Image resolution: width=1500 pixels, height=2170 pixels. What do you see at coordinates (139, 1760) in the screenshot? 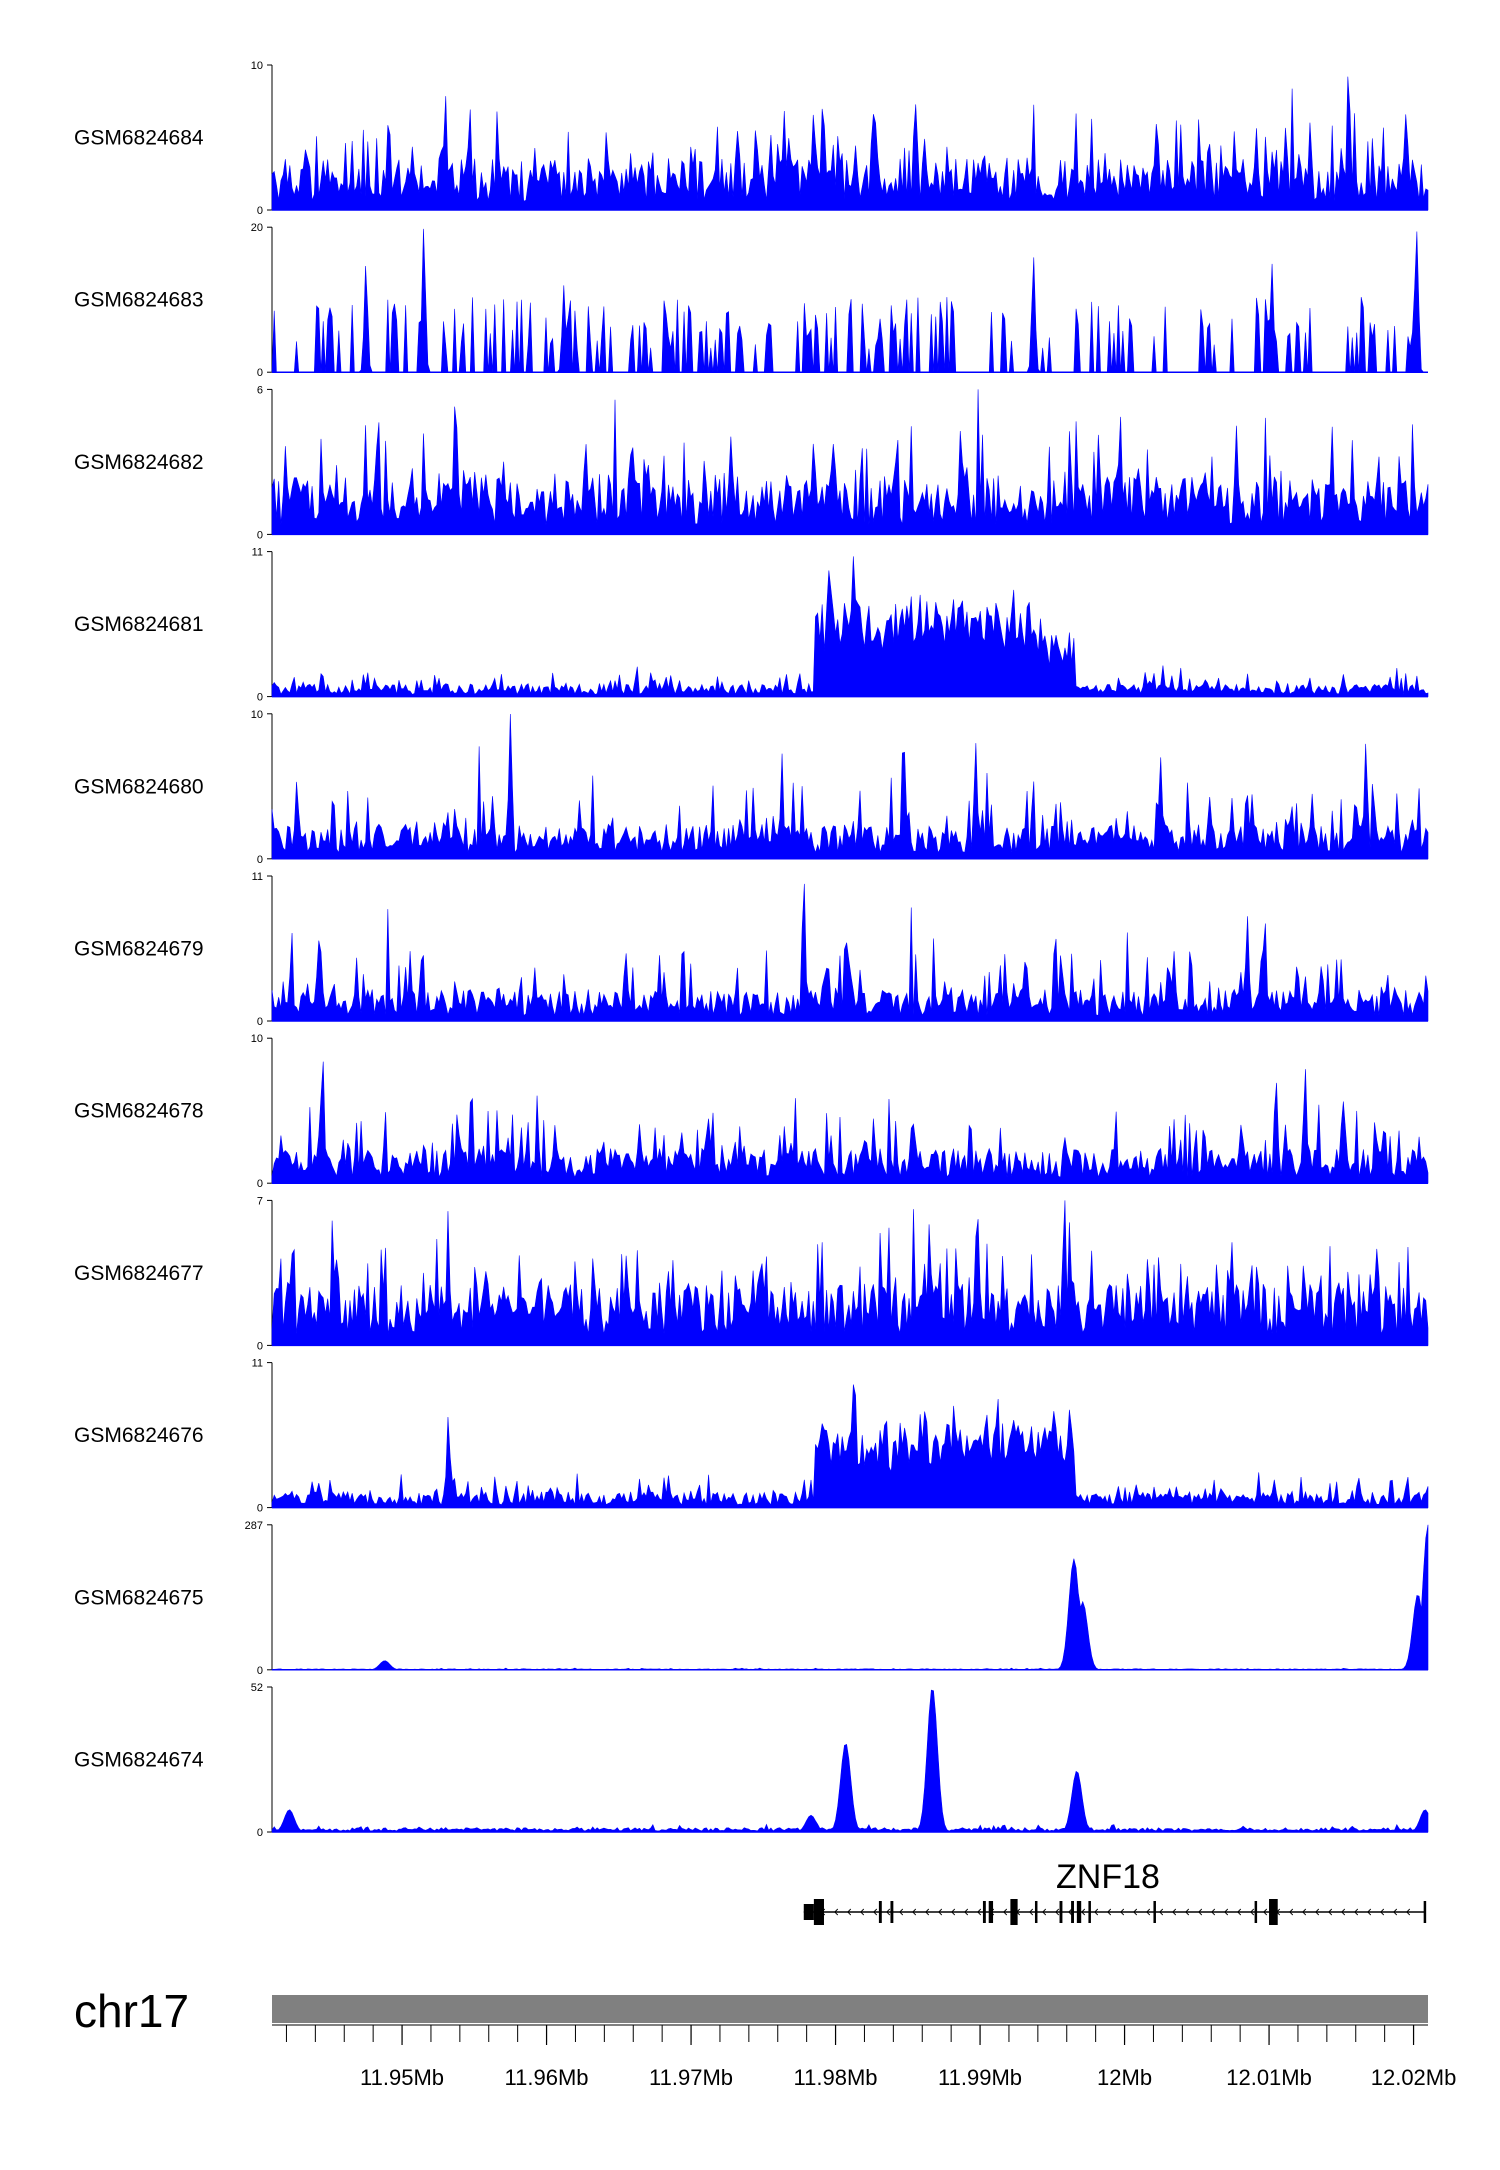
I see `track-label: GSM6824674` at bounding box center [139, 1760].